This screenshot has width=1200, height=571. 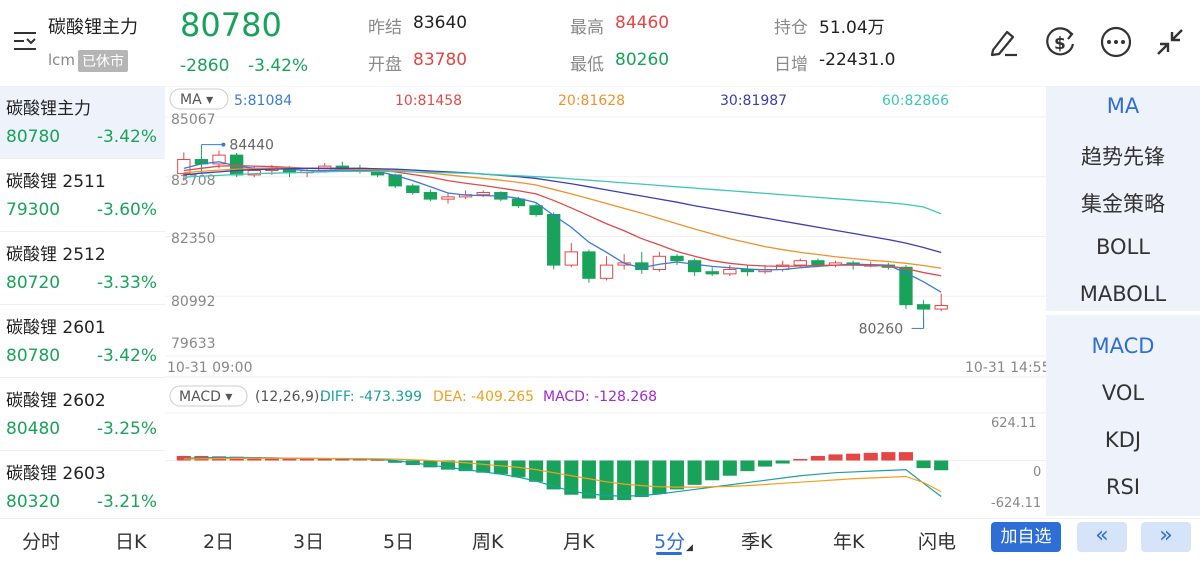 What do you see at coordinates (1102, 537) in the screenshot?
I see `prev-button: «` at bounding box center [1102, 537].